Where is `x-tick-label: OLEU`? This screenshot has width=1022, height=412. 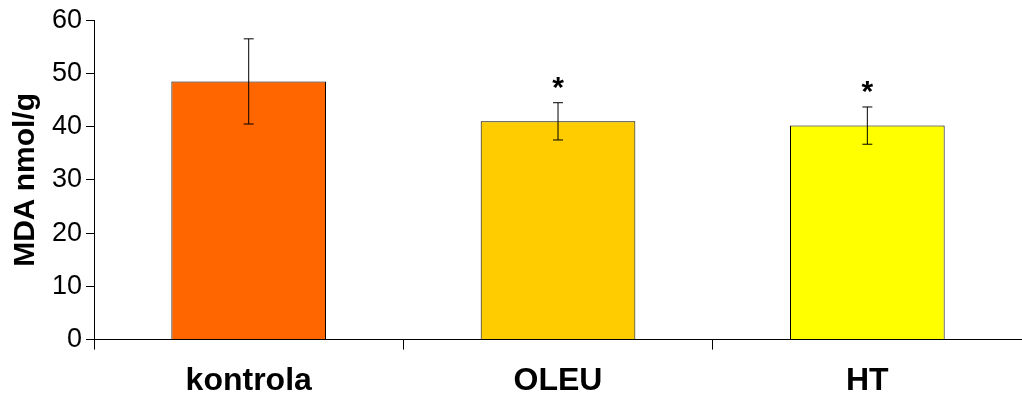 x-tick-label: OLEU is located at coordinates (558, 378).